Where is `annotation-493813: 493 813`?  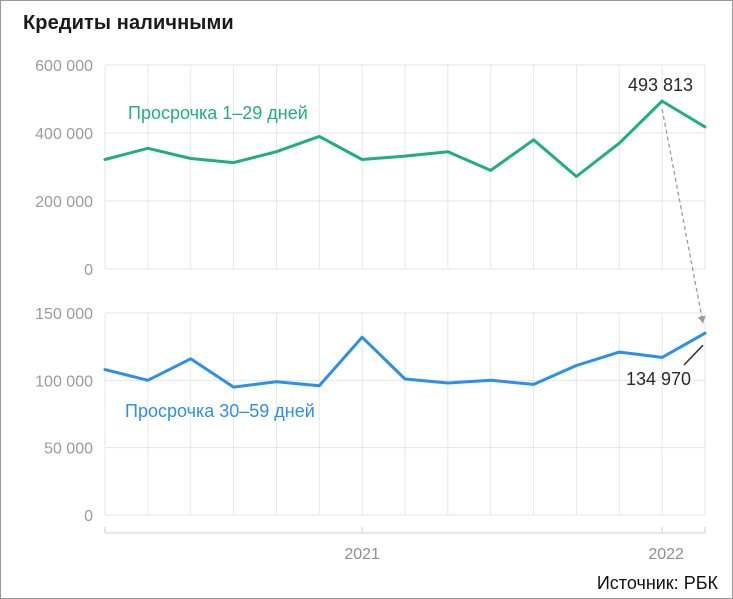 annotation-493813: 493 813 is located at coordinates (660, 85).